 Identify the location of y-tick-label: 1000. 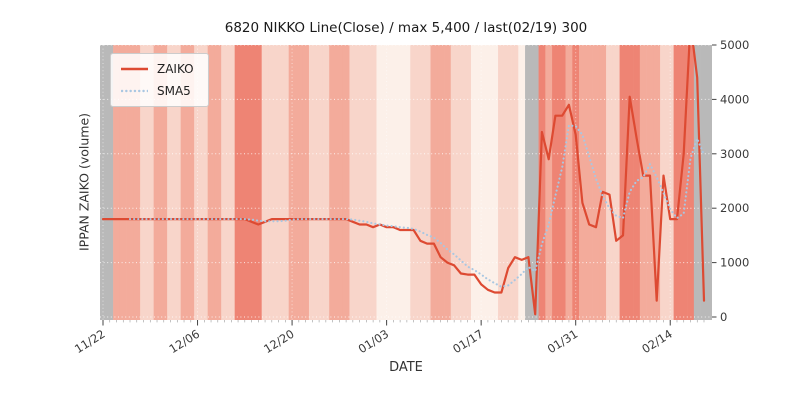
(734, 263).